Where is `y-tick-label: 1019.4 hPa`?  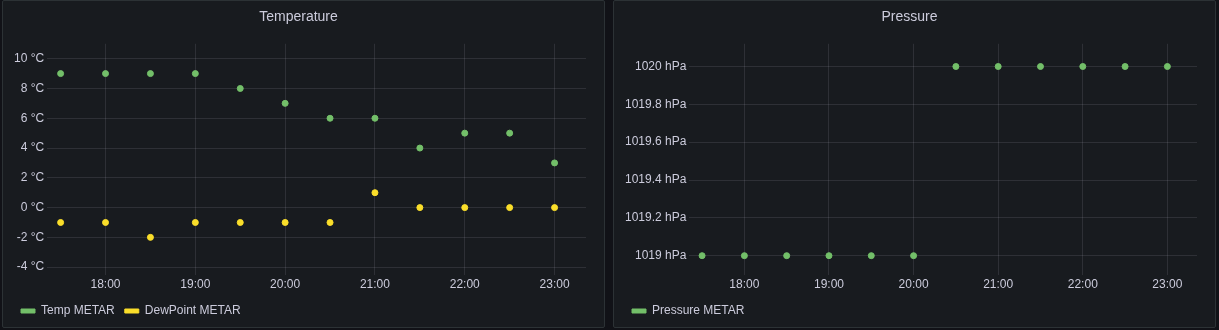
y-tick-label: 1019.4 hPa is located at coordinates (656, 179).